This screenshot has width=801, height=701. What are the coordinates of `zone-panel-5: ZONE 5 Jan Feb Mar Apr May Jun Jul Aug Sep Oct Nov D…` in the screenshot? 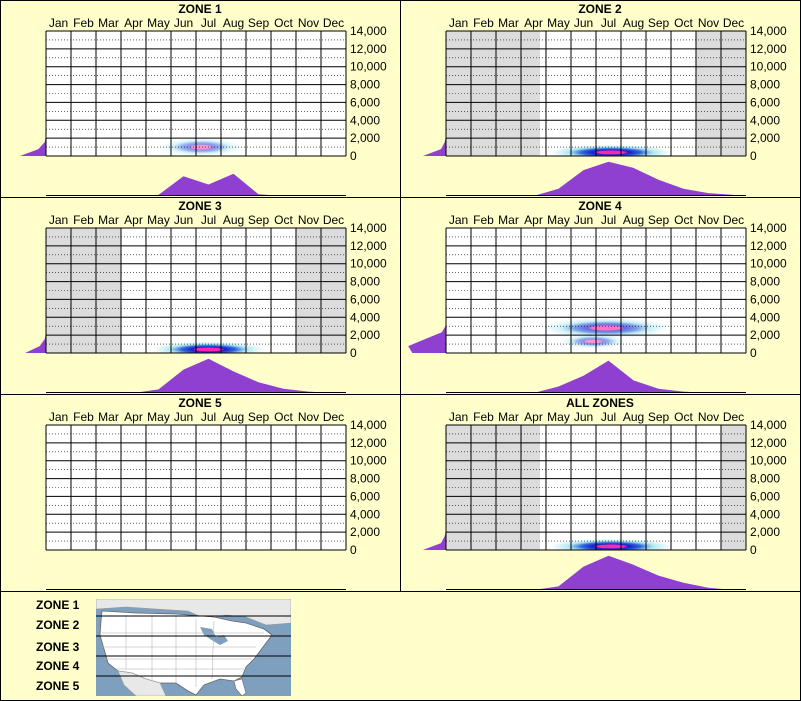 It's located at (200, 493).